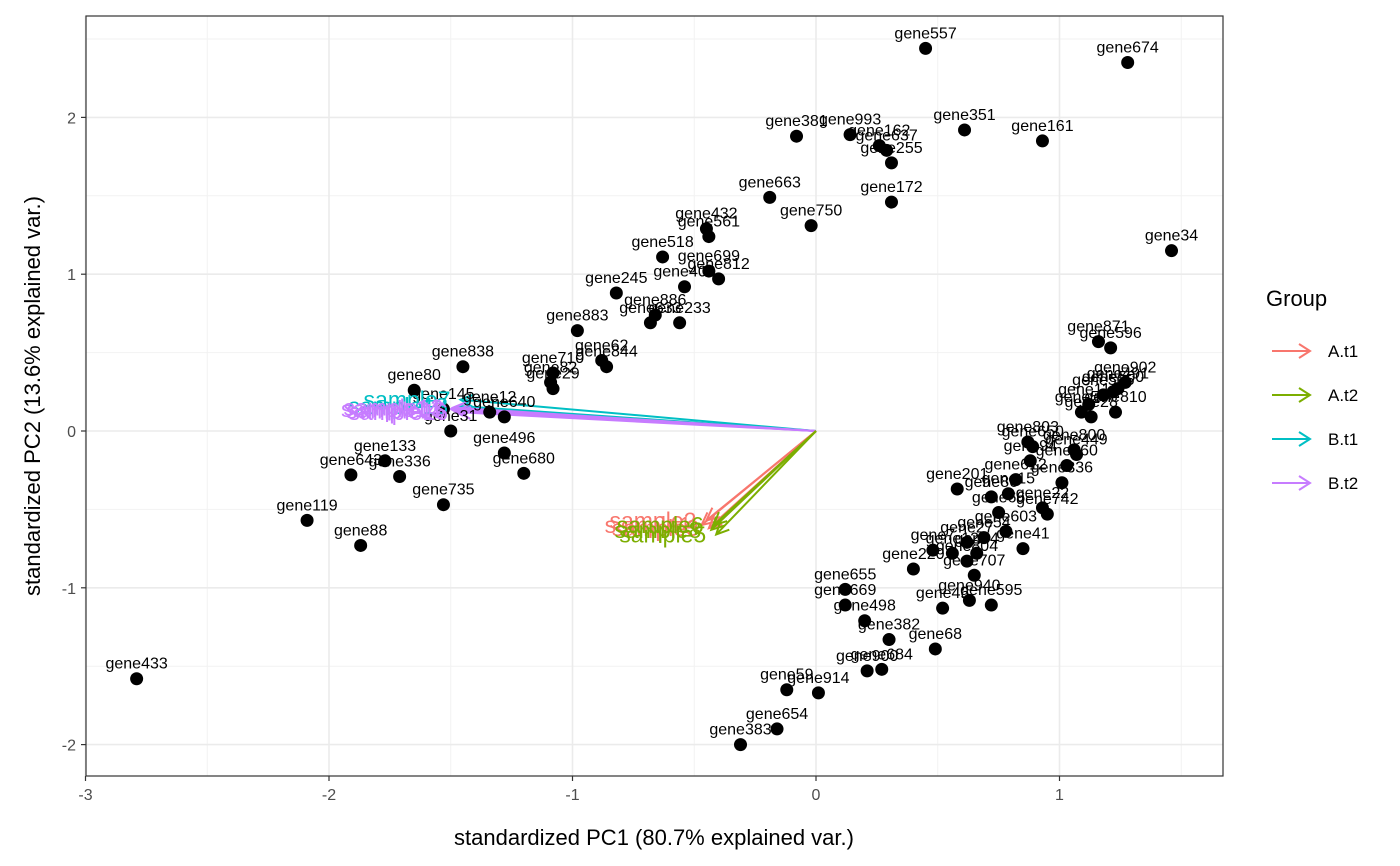  I want to click on point-label-gene381: gene381, so click(796, 121).